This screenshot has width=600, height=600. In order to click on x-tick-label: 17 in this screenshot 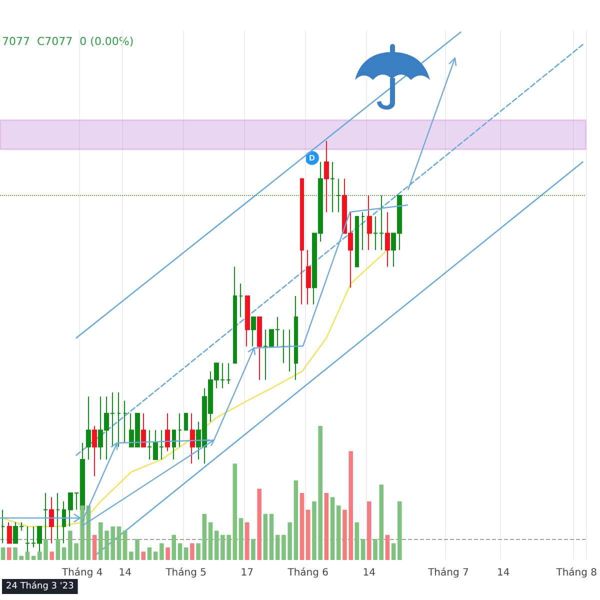, I will do `click(247, 573)`.